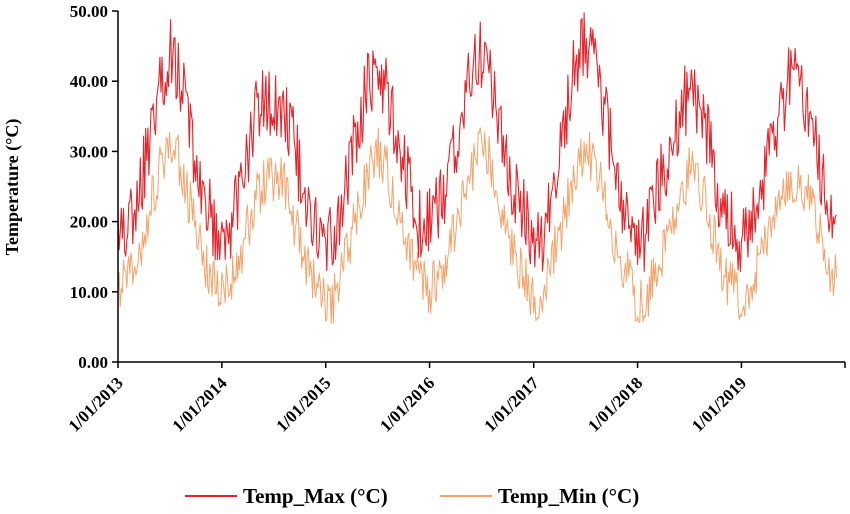  I want to click on y-tick-label: 30.00, so click(89, 151).